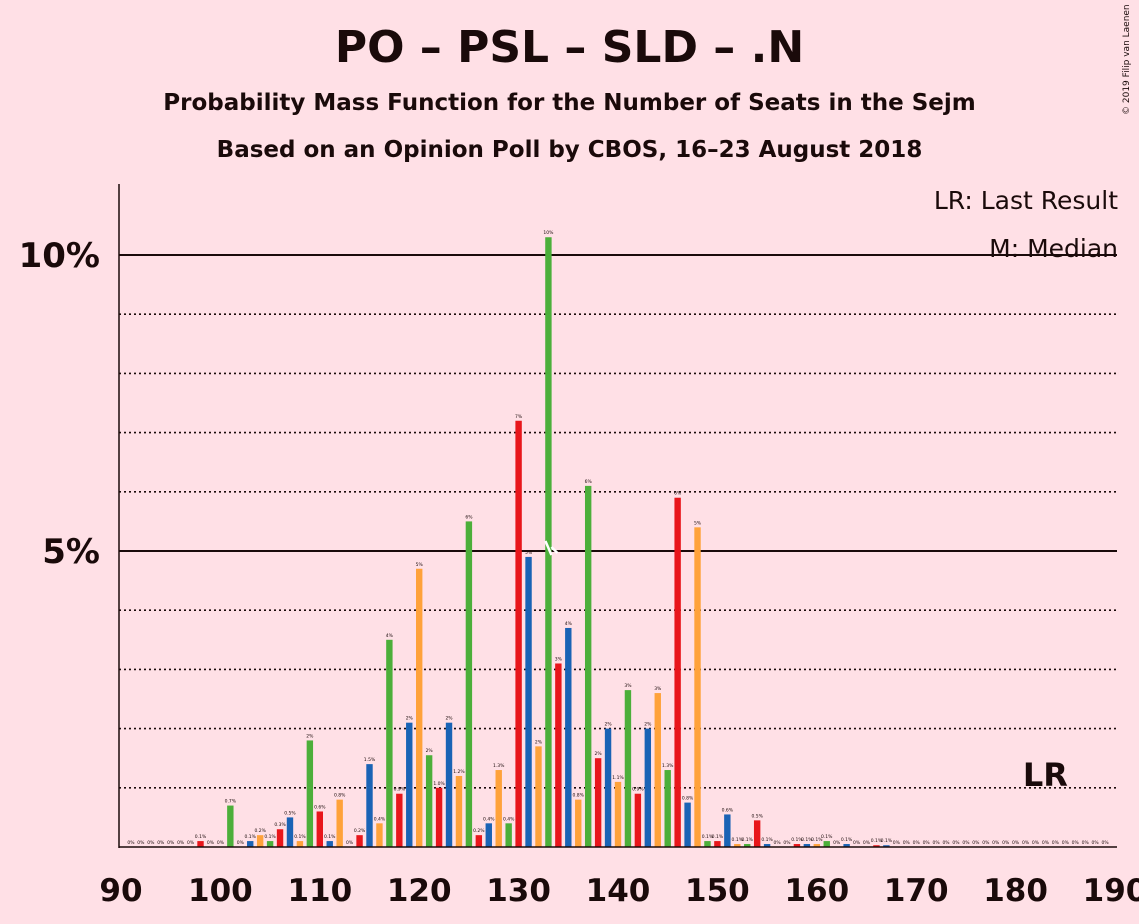  What do you see at coordinates (220, 891) in the screenshot?
I see `x-tick-label: 100` at bounding box center [220, 891].